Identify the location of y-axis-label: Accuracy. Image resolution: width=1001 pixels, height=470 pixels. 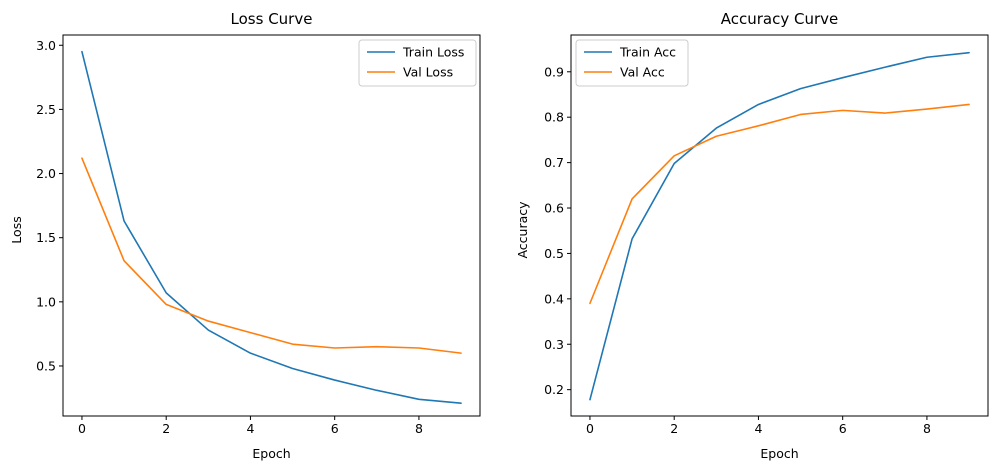
(522, 230).